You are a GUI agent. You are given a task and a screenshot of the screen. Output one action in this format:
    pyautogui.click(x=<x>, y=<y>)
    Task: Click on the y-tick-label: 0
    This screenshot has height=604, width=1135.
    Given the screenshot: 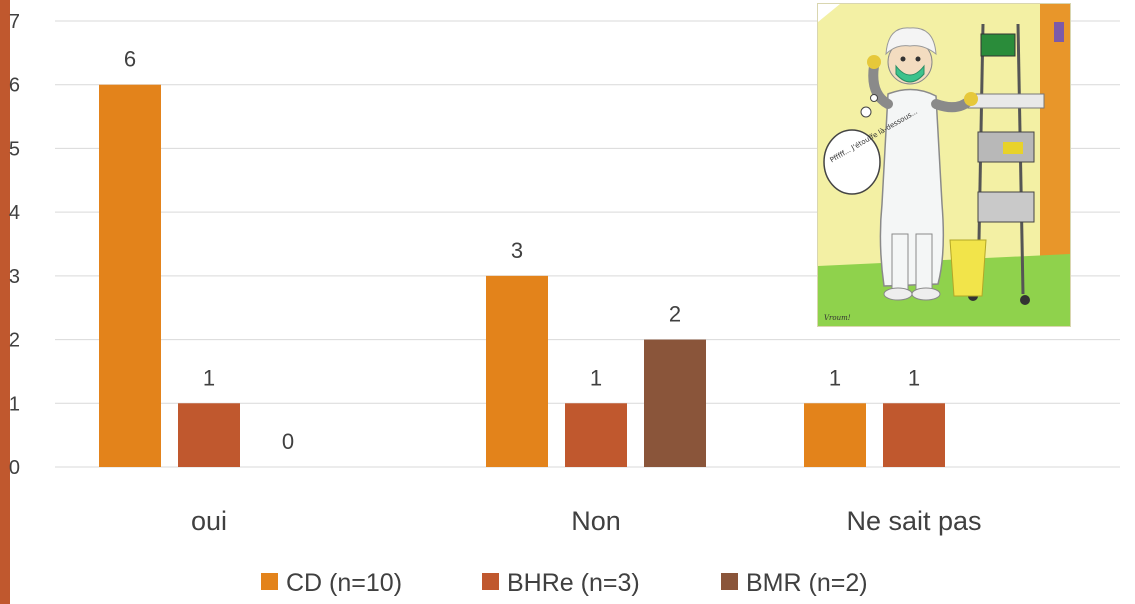 What is the action you would take?
    pyautogui.click(x=14, y=468)
    